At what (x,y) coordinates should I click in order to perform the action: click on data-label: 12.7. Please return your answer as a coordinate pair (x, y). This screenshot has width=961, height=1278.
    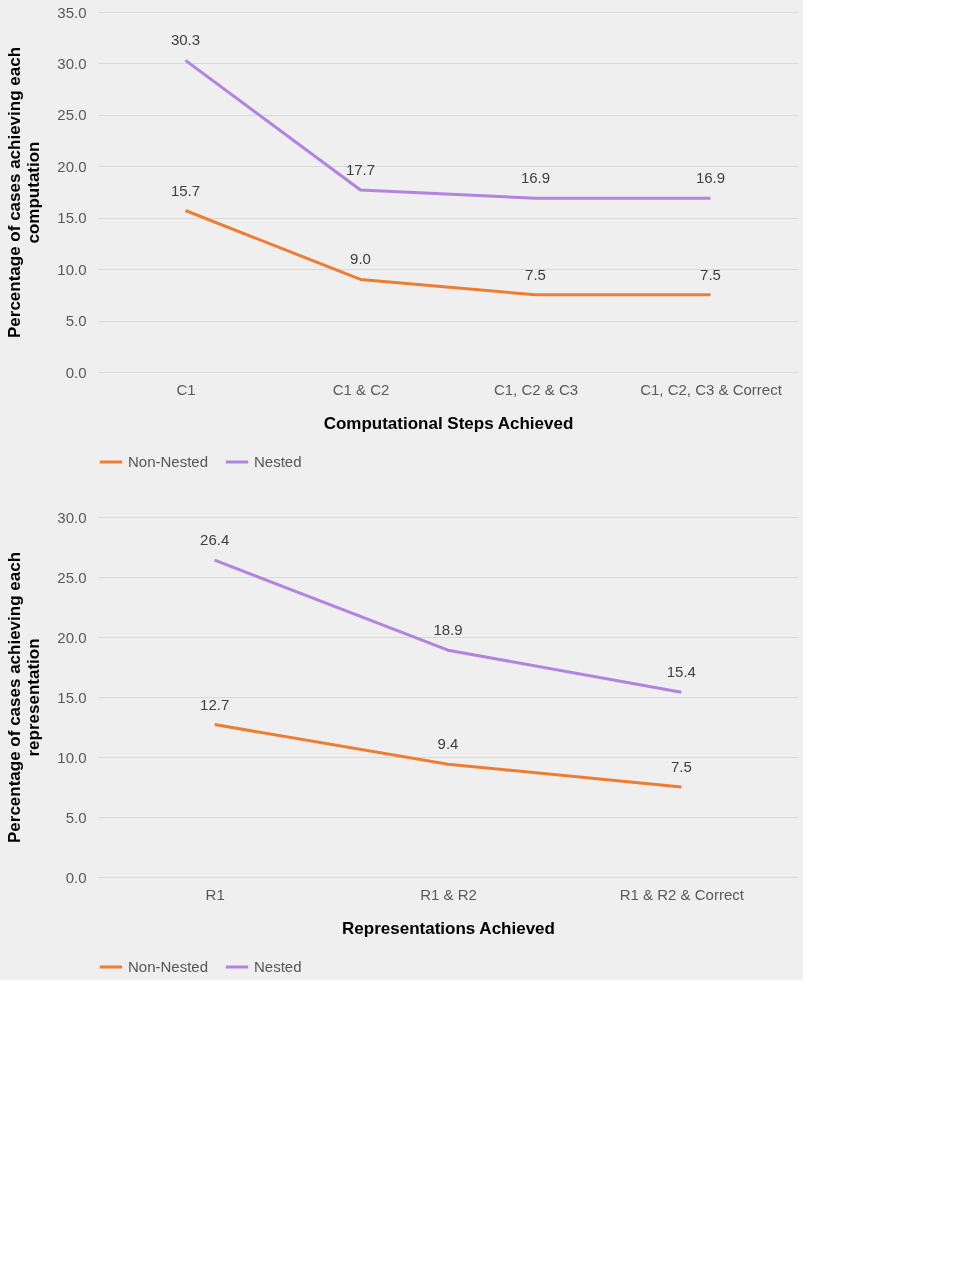
    Looking at the image, I should click on (215, 704).